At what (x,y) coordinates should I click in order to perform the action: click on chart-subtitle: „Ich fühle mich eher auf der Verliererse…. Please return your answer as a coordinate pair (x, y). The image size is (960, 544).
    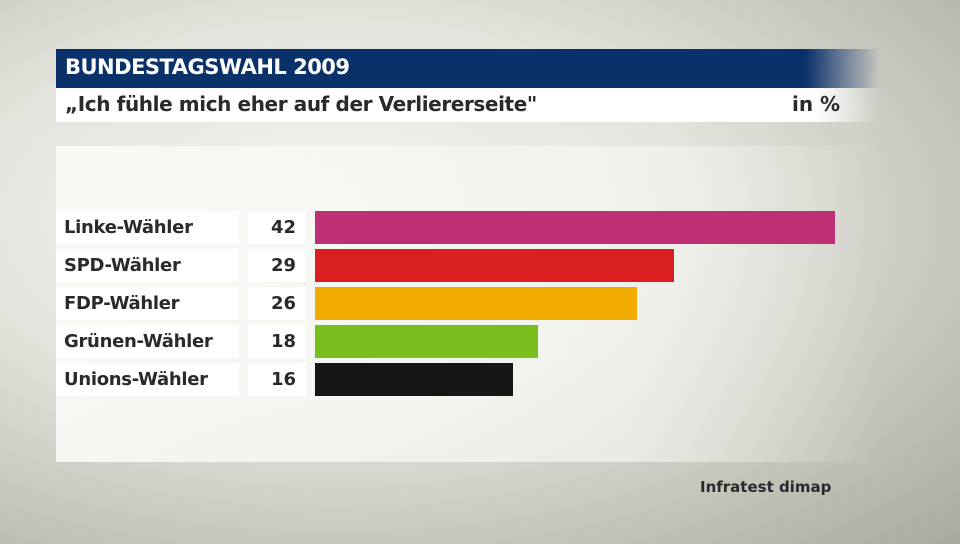
    Looking at the image, I should click on (301, 104).